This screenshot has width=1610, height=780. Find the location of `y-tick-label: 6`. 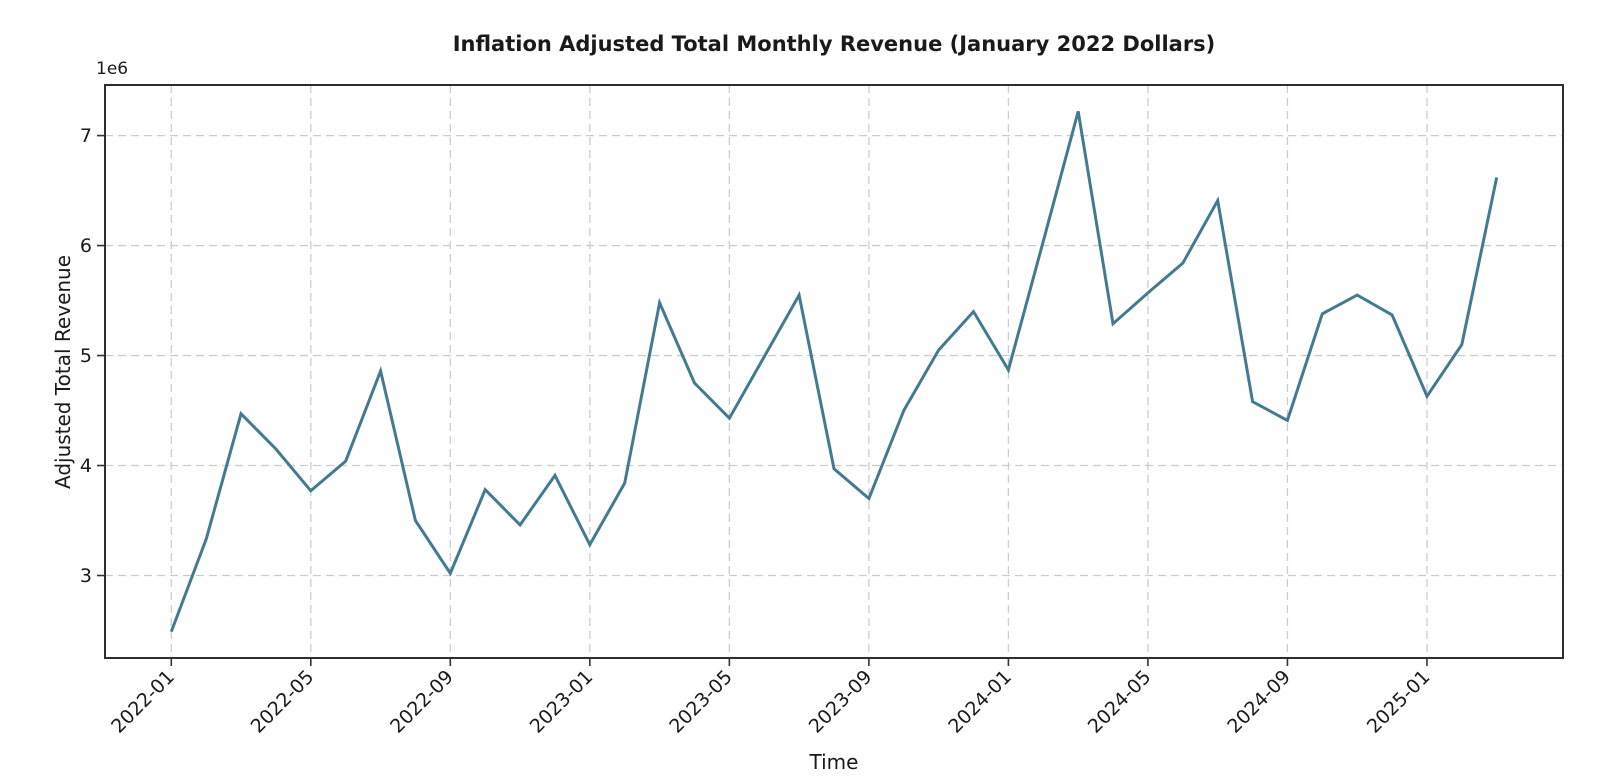

y-tick-label: 6 is located at coordinates (86, 246).